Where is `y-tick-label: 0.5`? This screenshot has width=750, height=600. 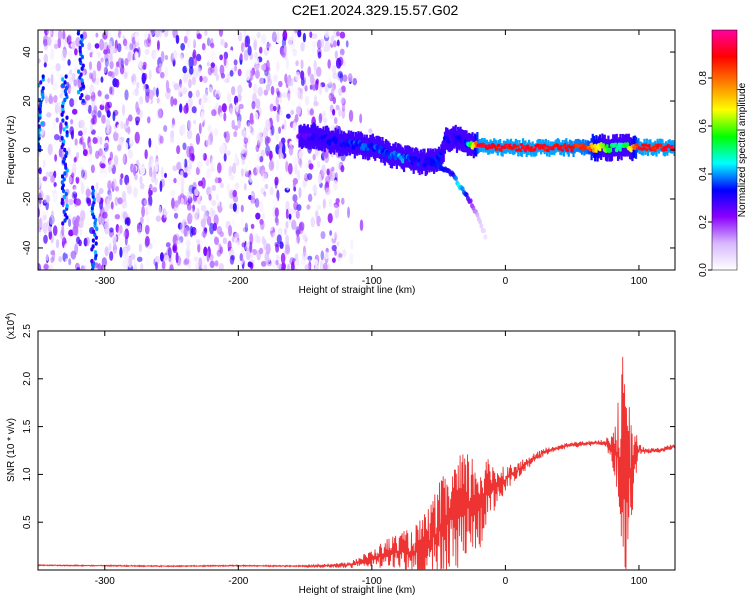
y-tick-label: 0.5 is located at coordinates (27, 522).